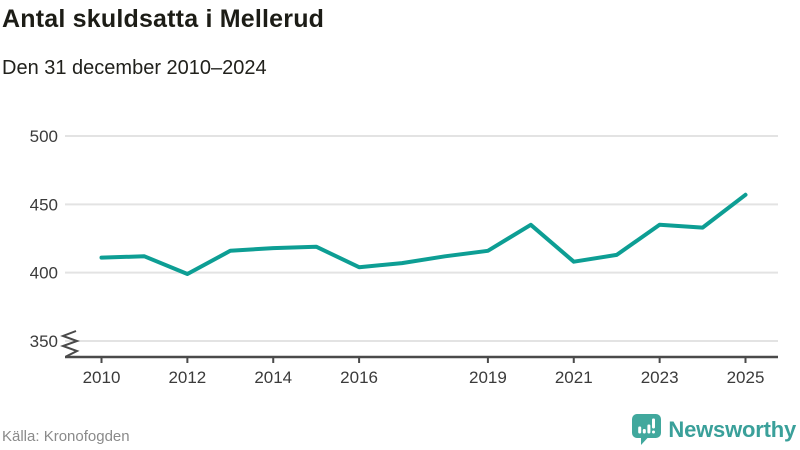  What do you see at coordinates (70, 344) in the screenshot?
I see `axis-break-squiggle` at bounding box center [70, 344].